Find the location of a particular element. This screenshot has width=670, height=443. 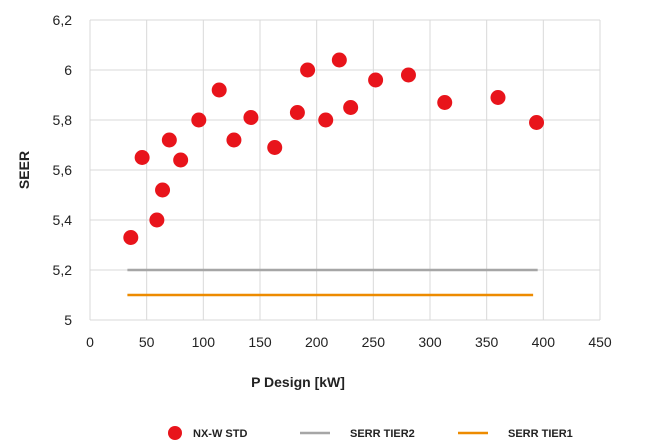

y-tick-label: 5 is located at coordinates (68, 320).